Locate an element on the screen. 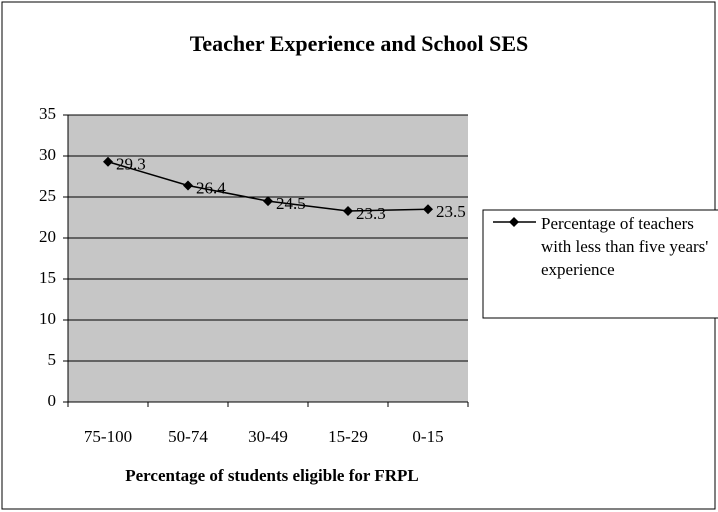  legend-box is located at coordinates (600, 264).